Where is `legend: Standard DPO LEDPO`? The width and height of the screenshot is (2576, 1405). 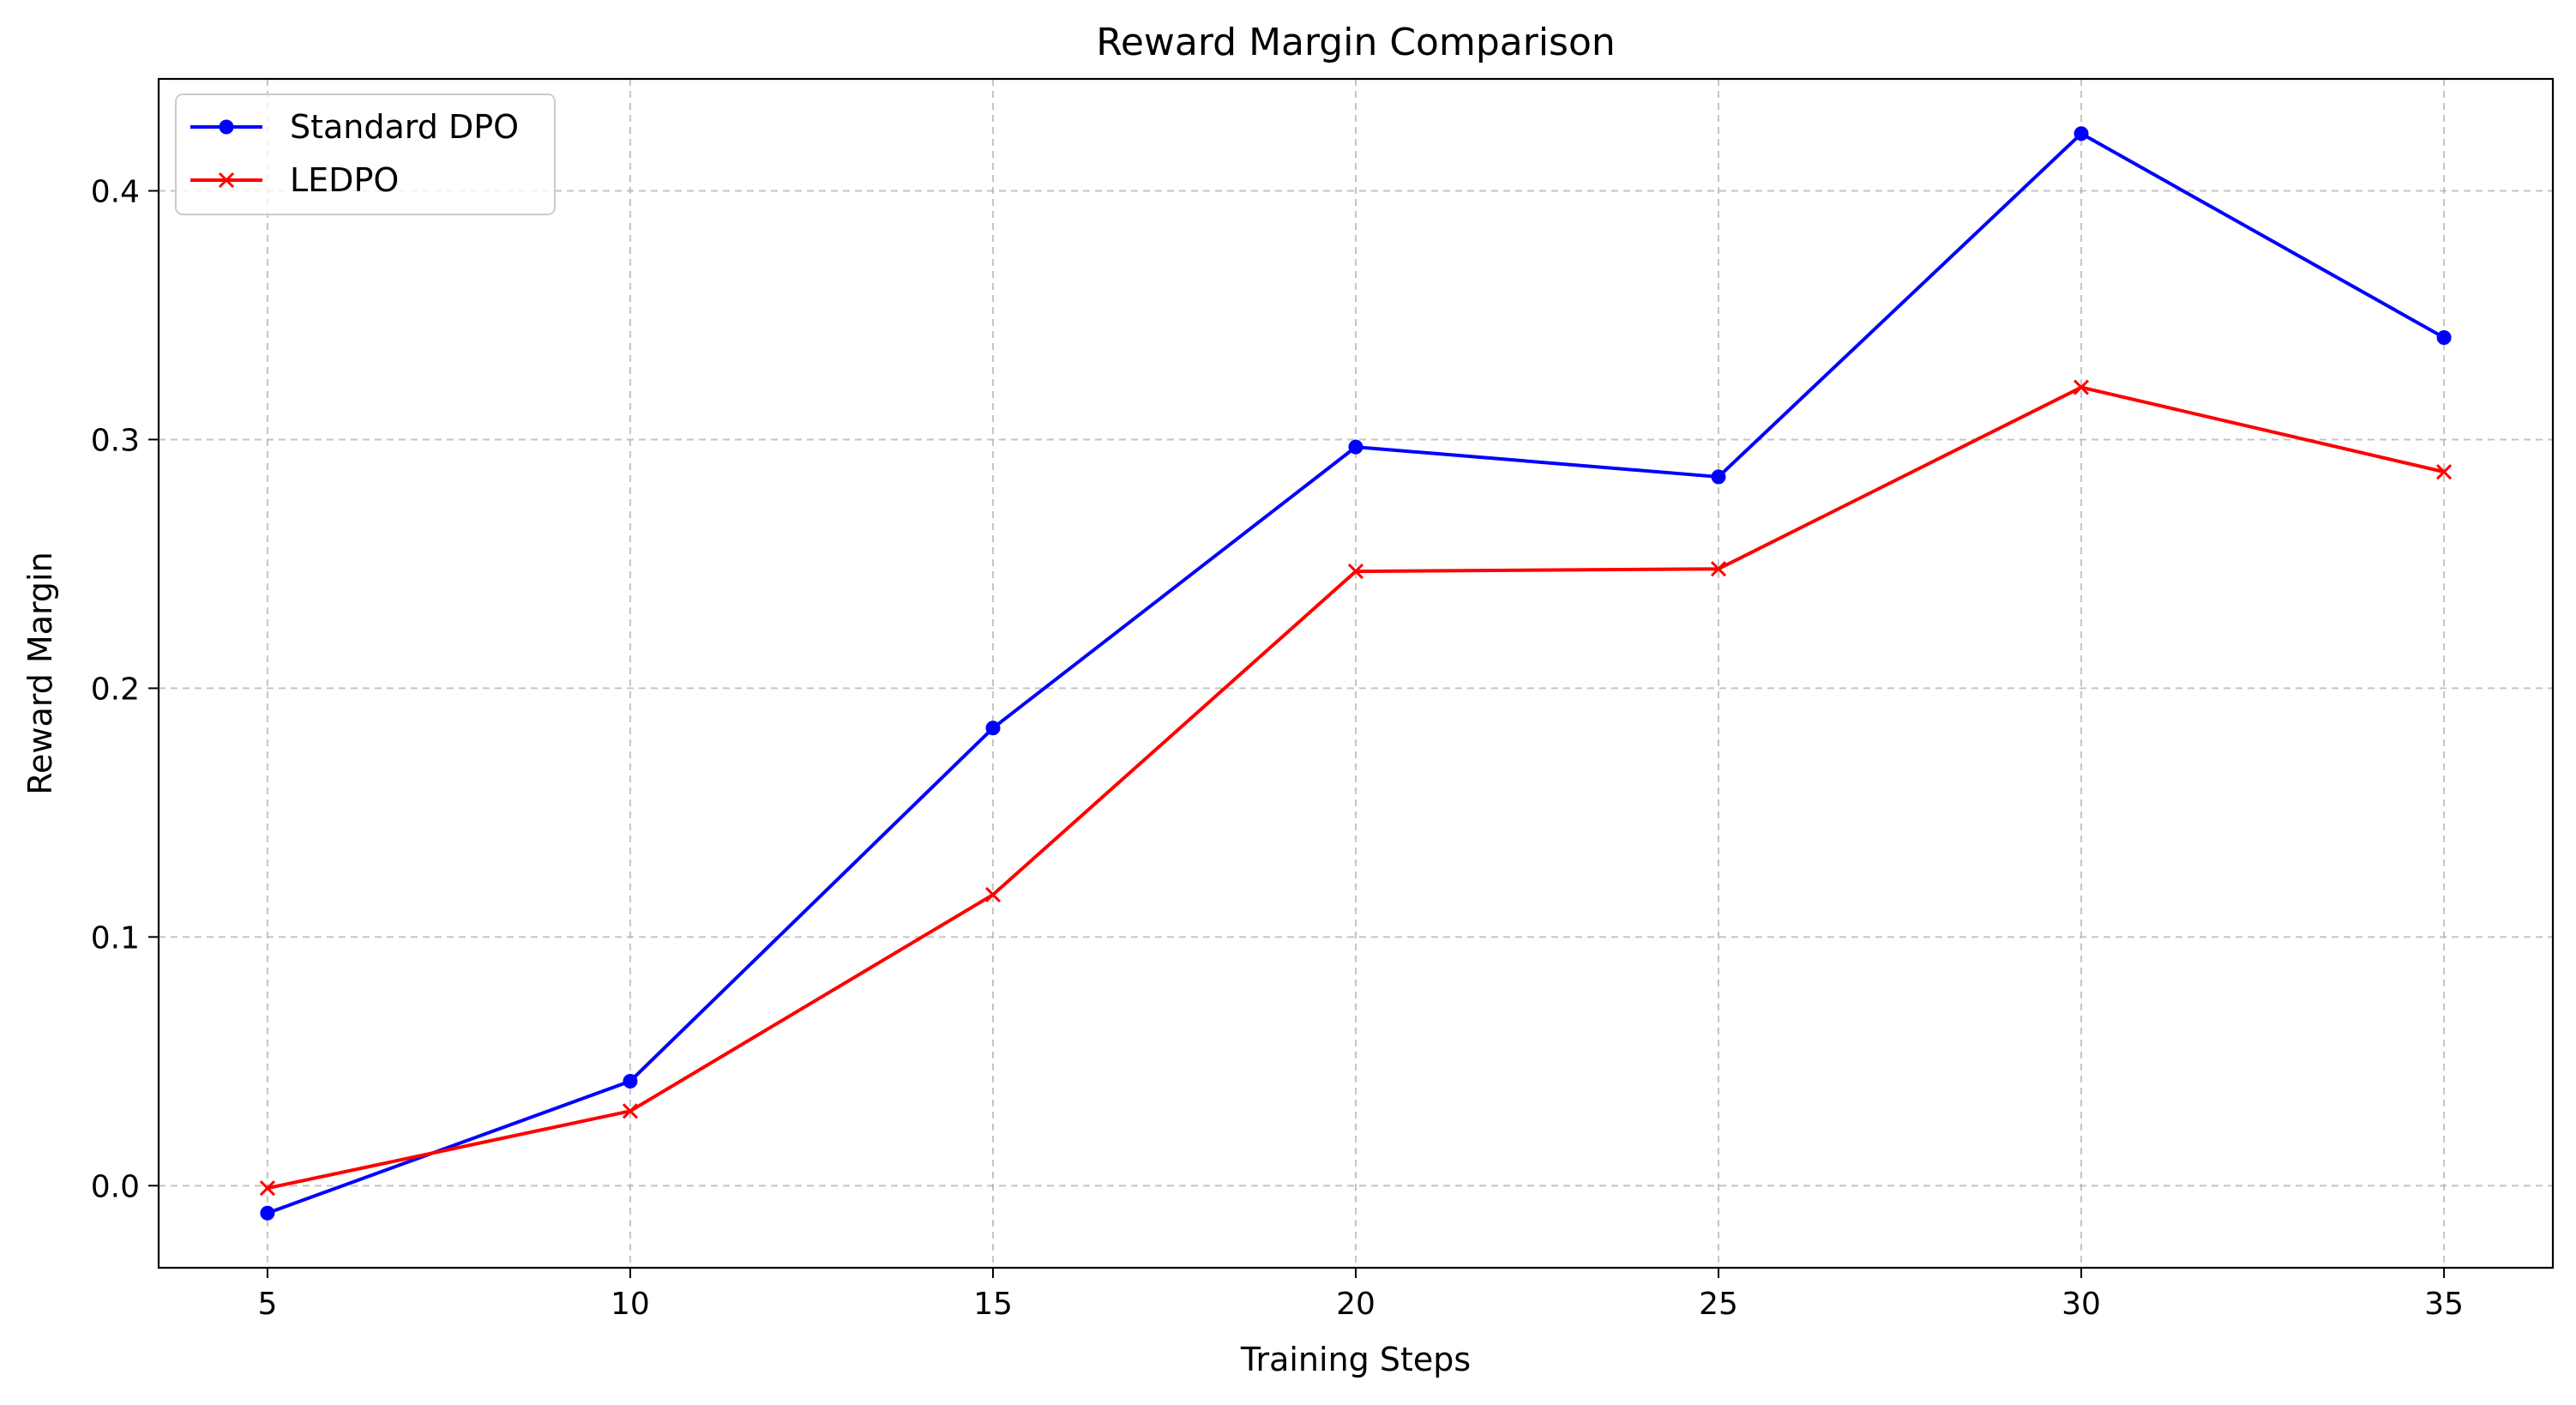 legend: Standard DPO LEDPO is located at coordinates (365, 154).